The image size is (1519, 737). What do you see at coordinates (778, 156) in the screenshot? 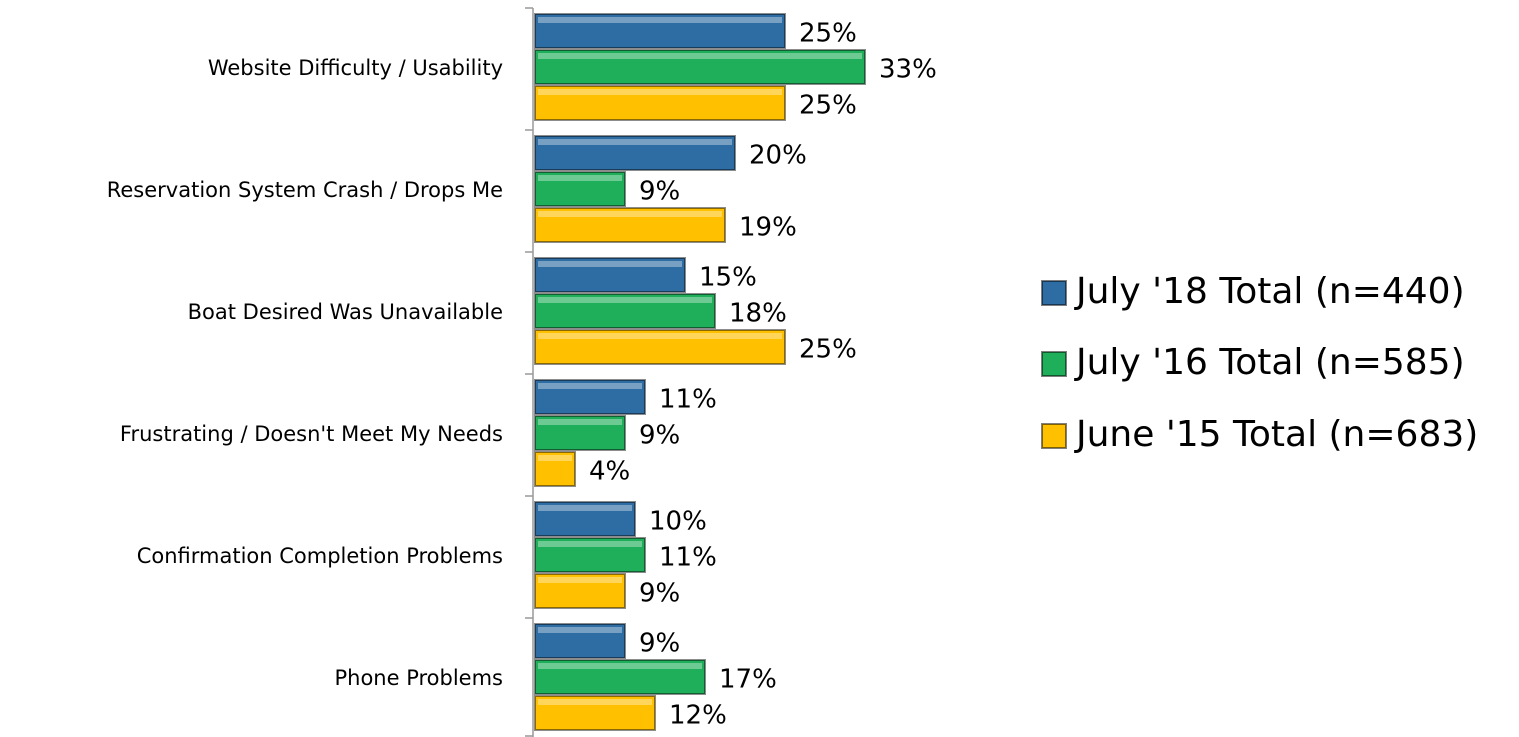
I see `data-label: 20%` at bounding box center [778, 156].